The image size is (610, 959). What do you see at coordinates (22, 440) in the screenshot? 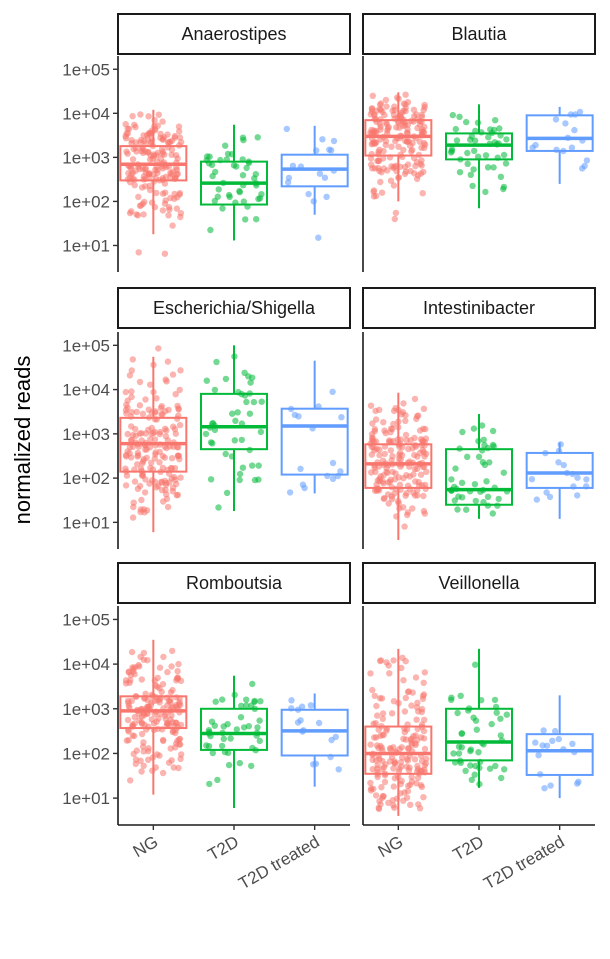
I see `y-axis-title: normalized reads` at bounding box center [22, 440].